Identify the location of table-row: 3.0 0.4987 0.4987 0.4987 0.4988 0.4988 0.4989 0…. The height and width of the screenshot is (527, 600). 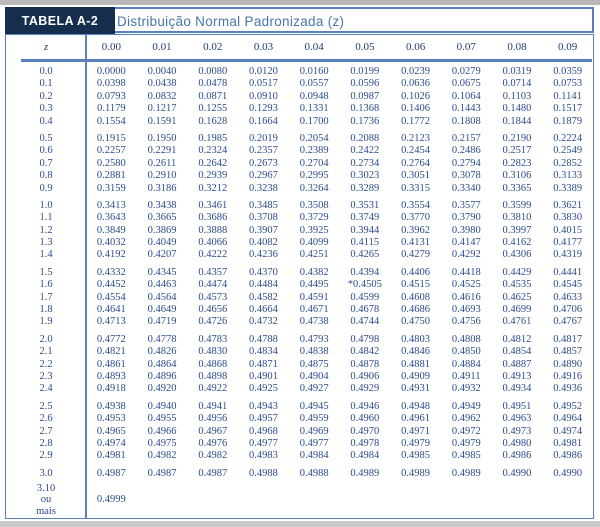
(299, 474).